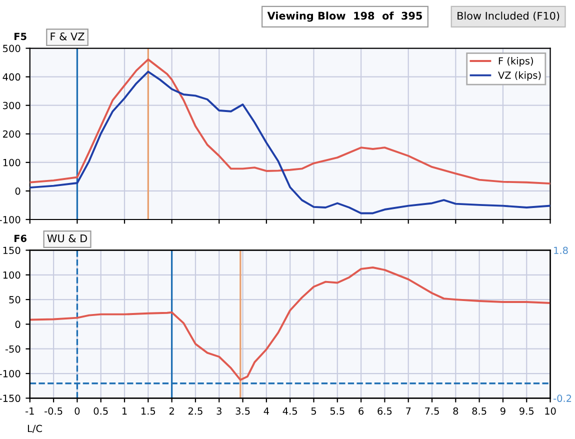 This screenshot has width=575, height=439. What do you see at coordinates (561, 250) in the screenshot?
I see `y2-tick-label: 1.8` at bounding box center [561, 250].